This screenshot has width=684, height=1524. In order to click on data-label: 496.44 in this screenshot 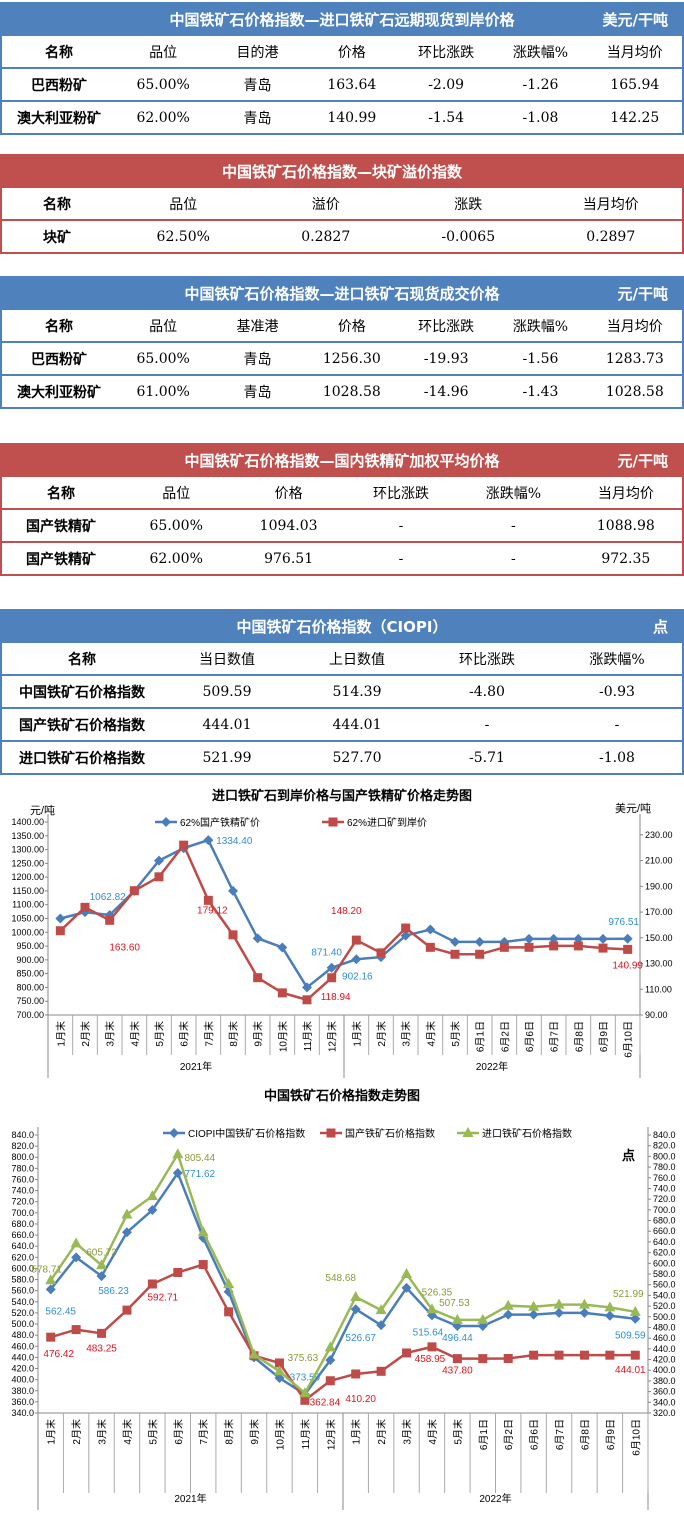, I will do `click(457, 1338)`.